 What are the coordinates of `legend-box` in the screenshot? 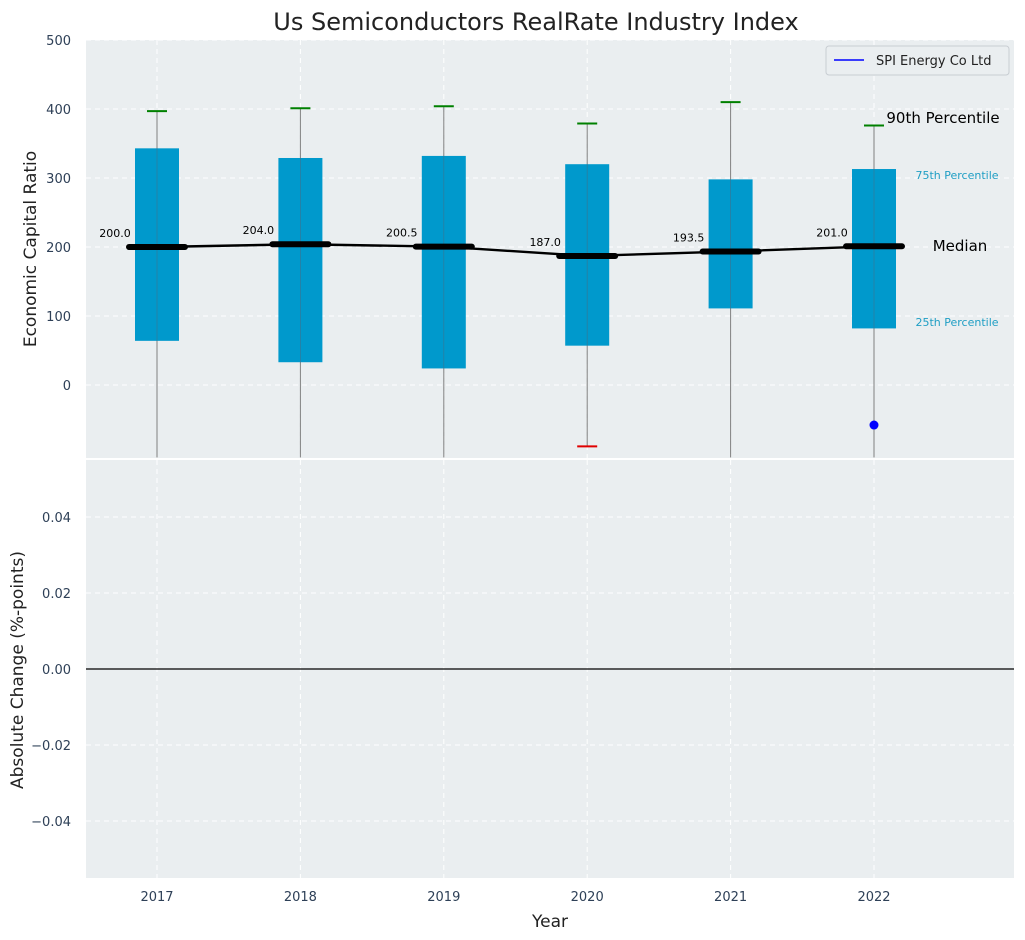 It's located at (917, 60).